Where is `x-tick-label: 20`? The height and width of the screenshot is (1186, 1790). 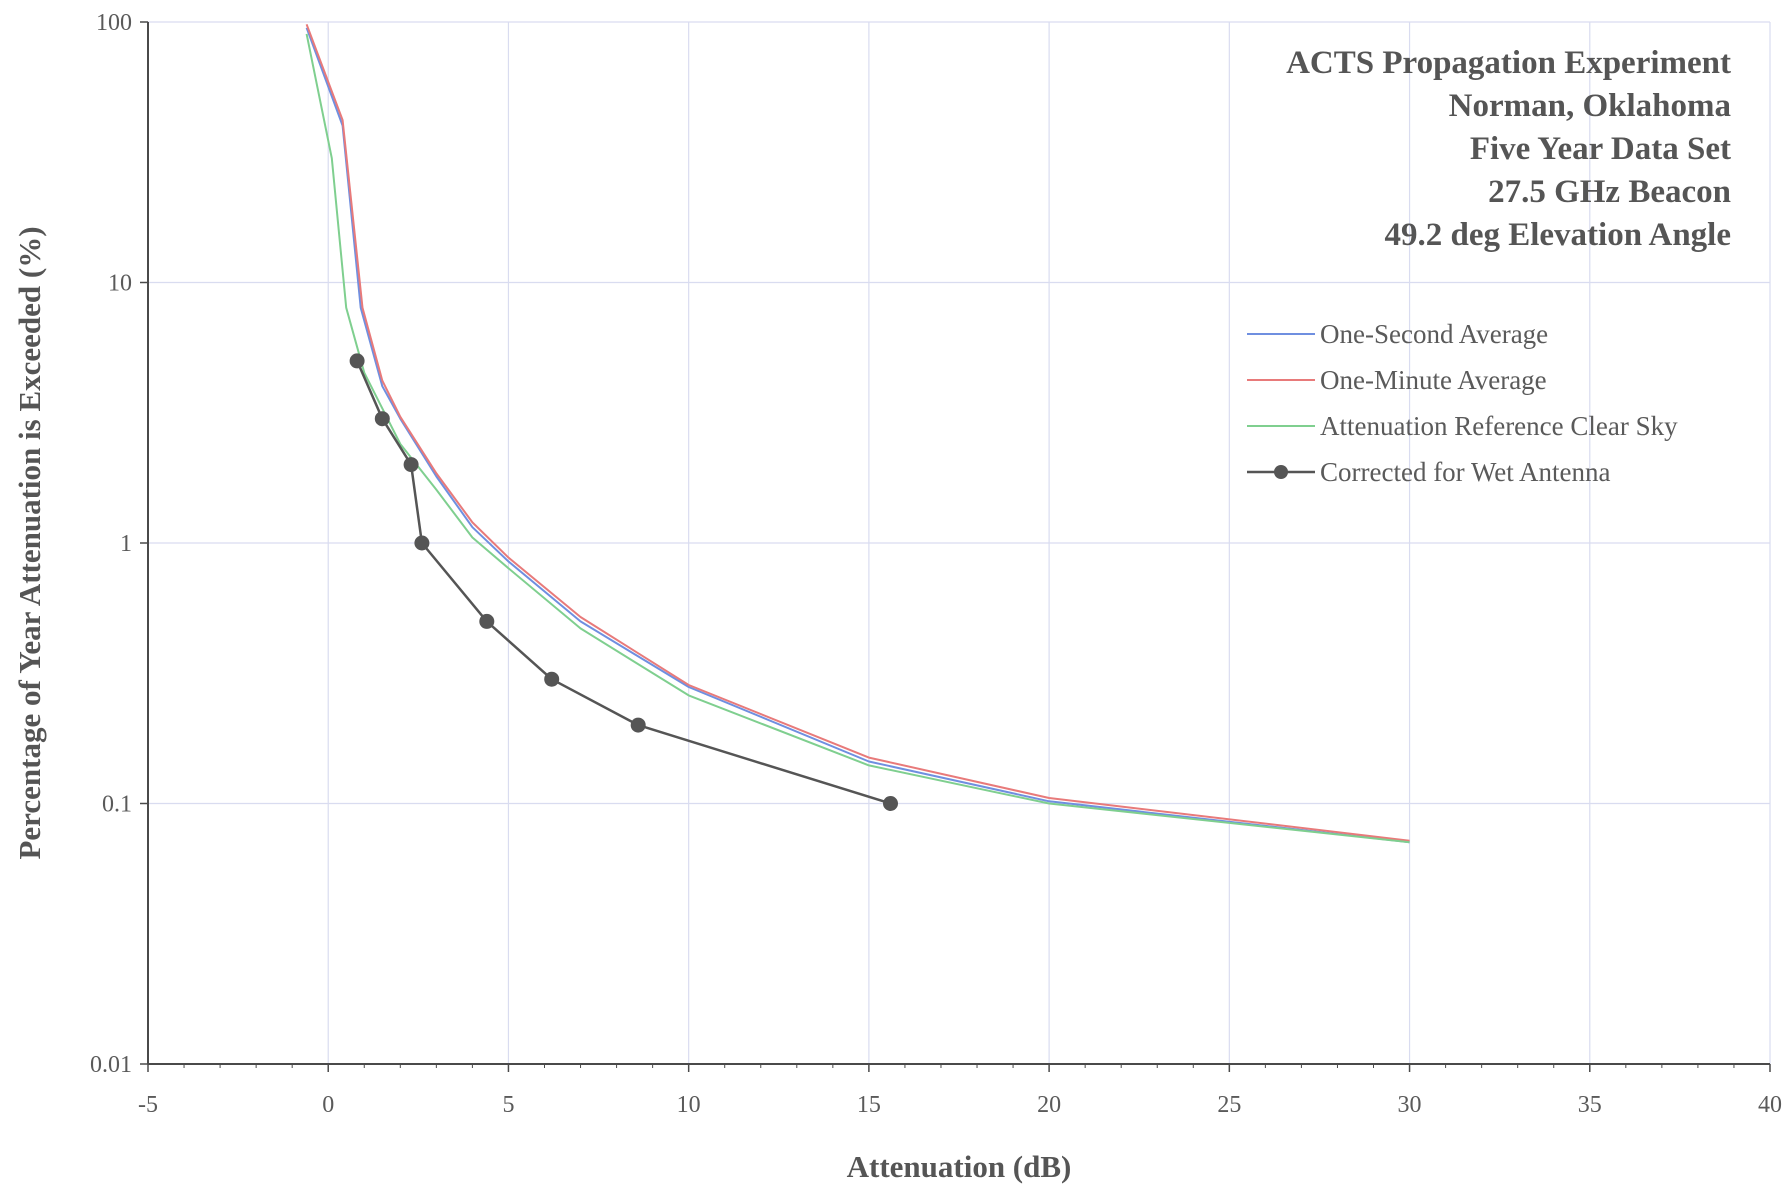 x-tick-label: 20 is located at coordinates (1049, 1105).